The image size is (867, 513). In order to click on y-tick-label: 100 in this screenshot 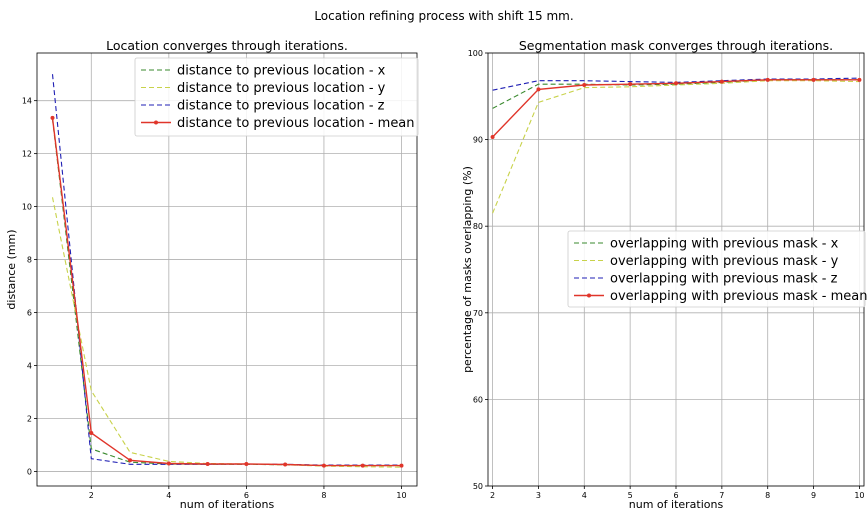, I will do `click(475, 53)`.